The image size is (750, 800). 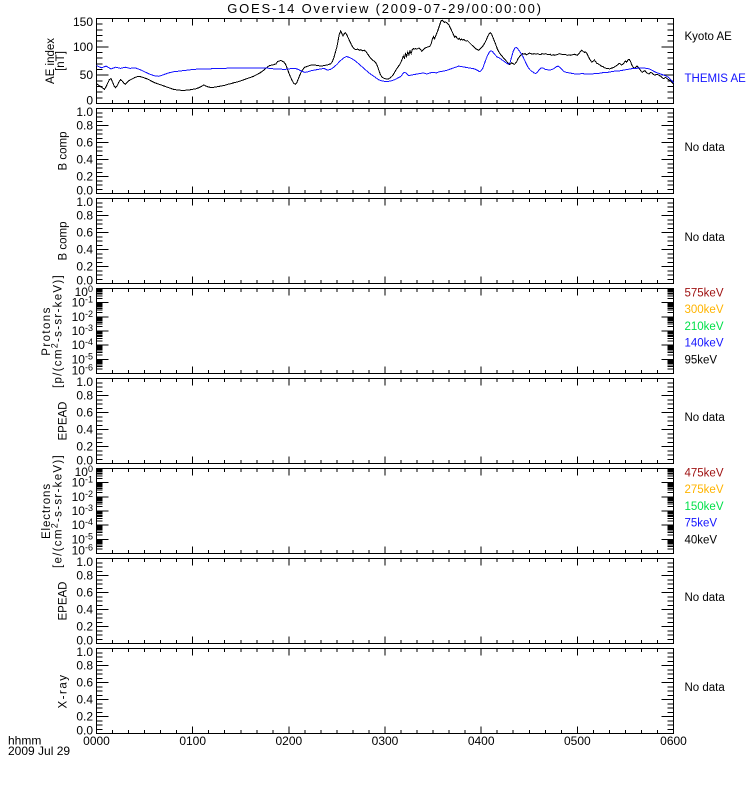 I want to click on svg-text: 2009 Jul 29, so click(x=39, y=751).